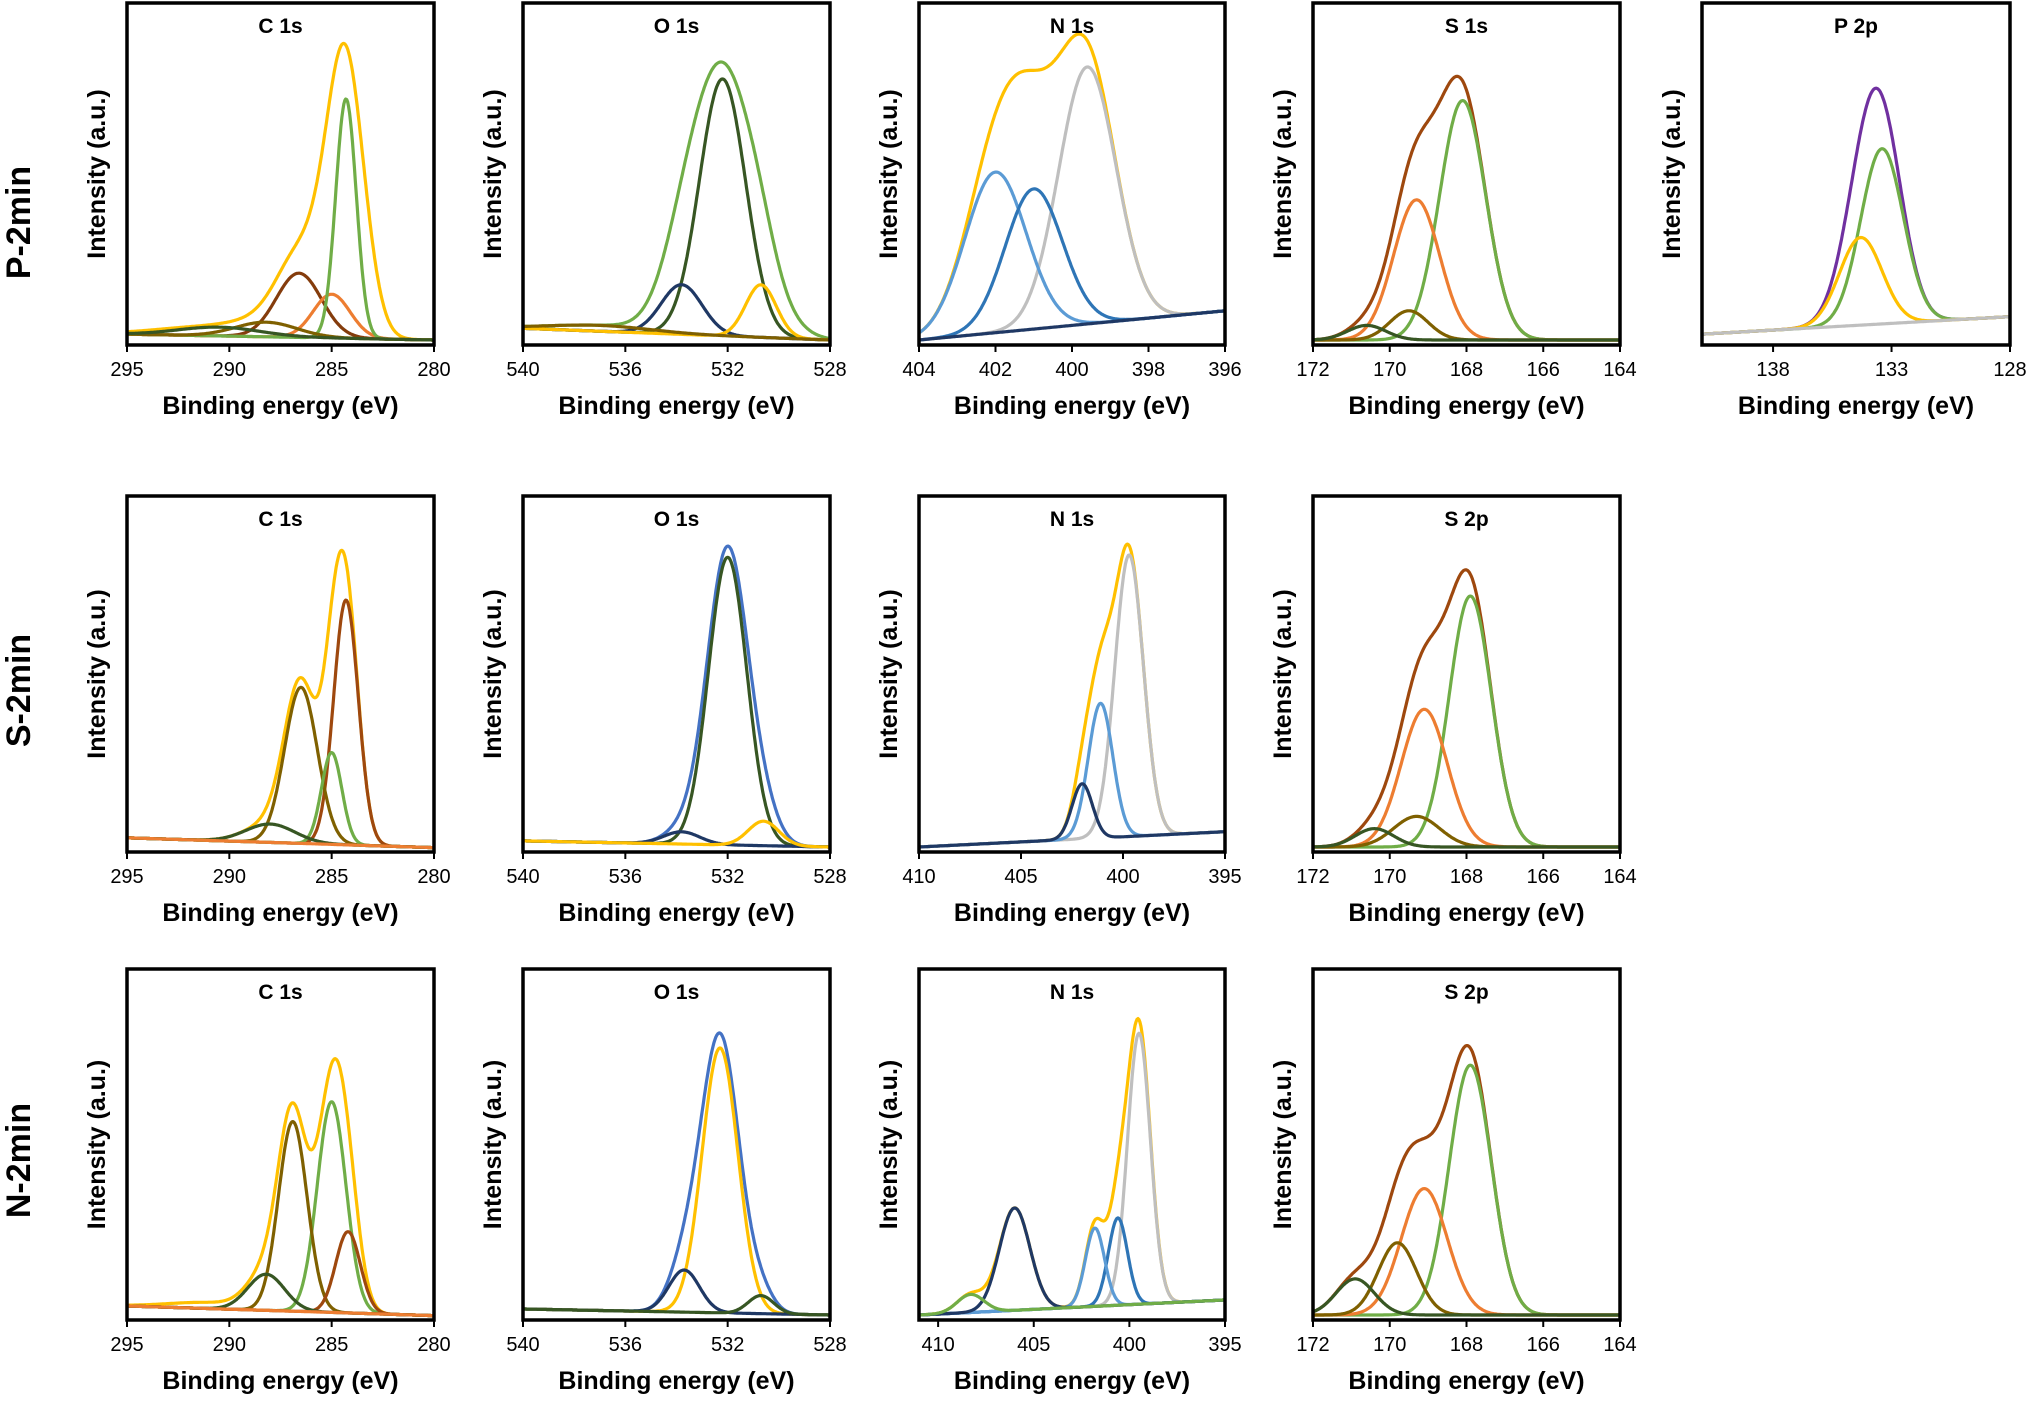  Describe the element at coordinates (1129, 1345) in the screenshot. I see `x-tick-label: 400` at that location.